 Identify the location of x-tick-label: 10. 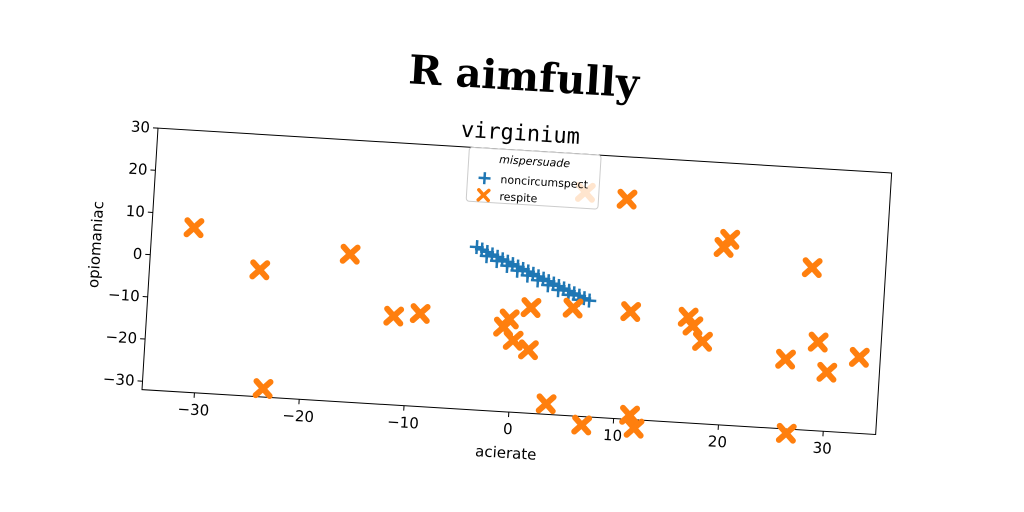
(613, 435).